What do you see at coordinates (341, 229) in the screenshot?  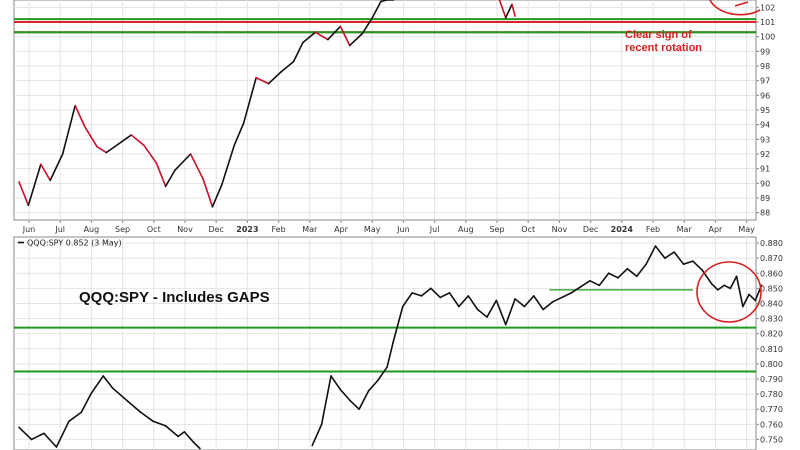 I see `x-tick-label: Apr` at bounding box center [341, 229].